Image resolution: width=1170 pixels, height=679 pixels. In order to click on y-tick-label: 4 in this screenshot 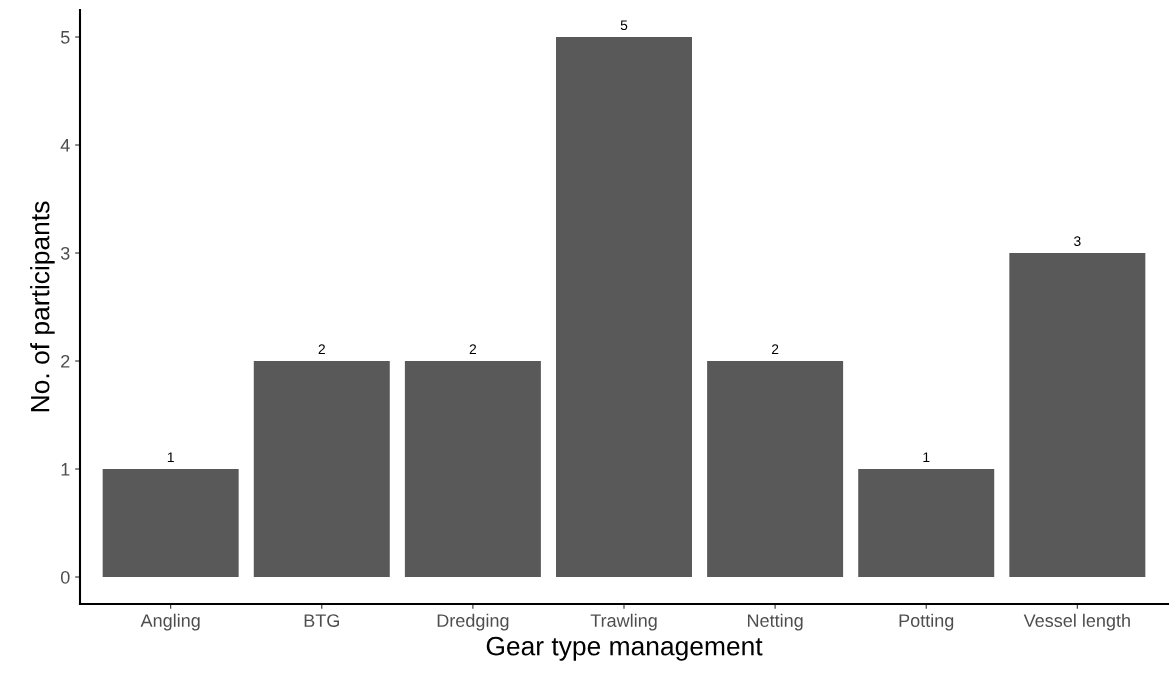, I will do `click(65, 145)`.